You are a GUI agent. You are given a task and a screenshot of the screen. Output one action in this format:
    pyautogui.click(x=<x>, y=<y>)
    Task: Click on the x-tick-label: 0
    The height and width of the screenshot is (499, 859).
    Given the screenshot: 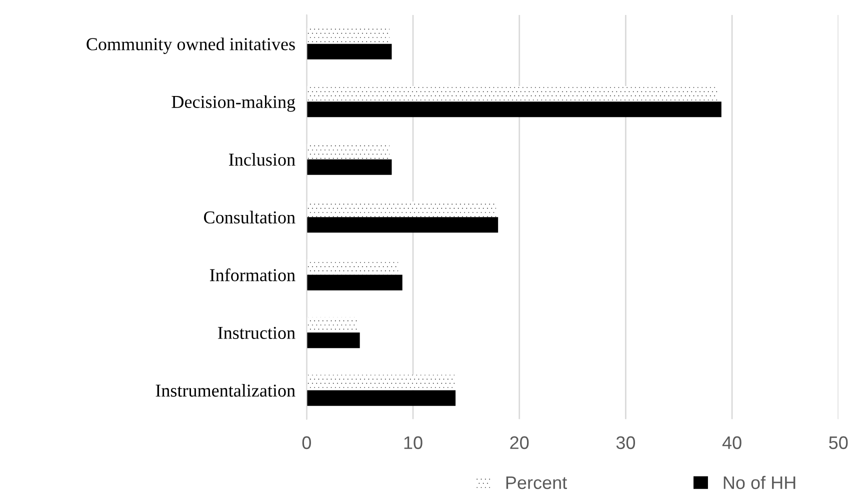 What is the action you would take?
    pyautogui.click(x=306, y=443)
    